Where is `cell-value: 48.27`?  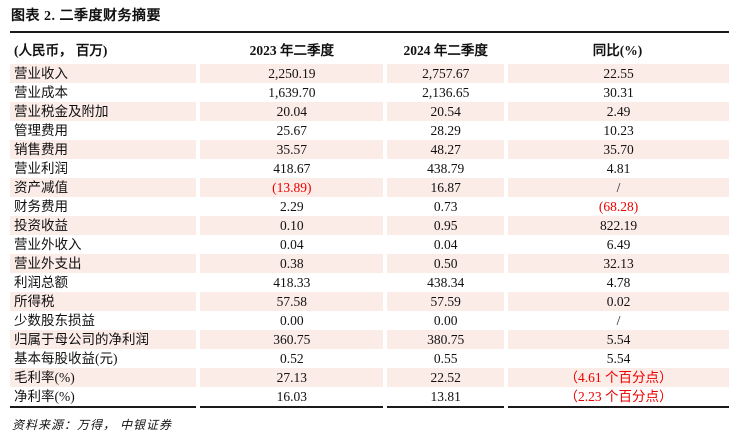
cell-value: 48.27 is located at coordinates (445, 149).